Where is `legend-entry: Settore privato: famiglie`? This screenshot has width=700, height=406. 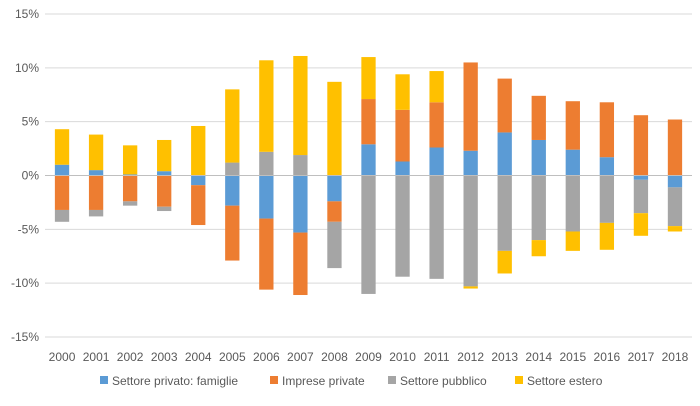
legend-entry: Settore privato: famiglie is located at coordinates (169, 381).